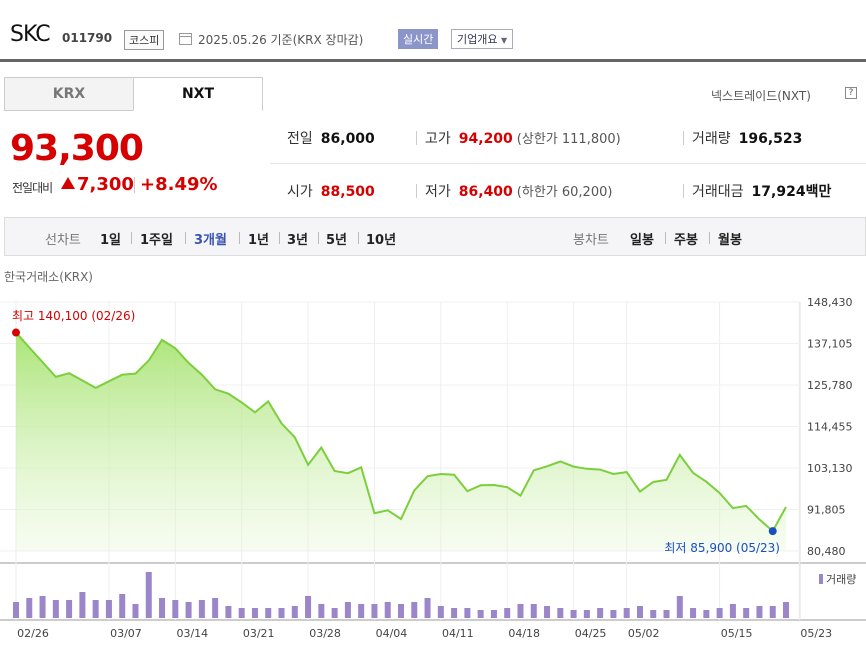  What do you see at coordinates (126, 633) in the screenshot?
I see `x-tick-label: 03/07` at bounding box center [126, 633].